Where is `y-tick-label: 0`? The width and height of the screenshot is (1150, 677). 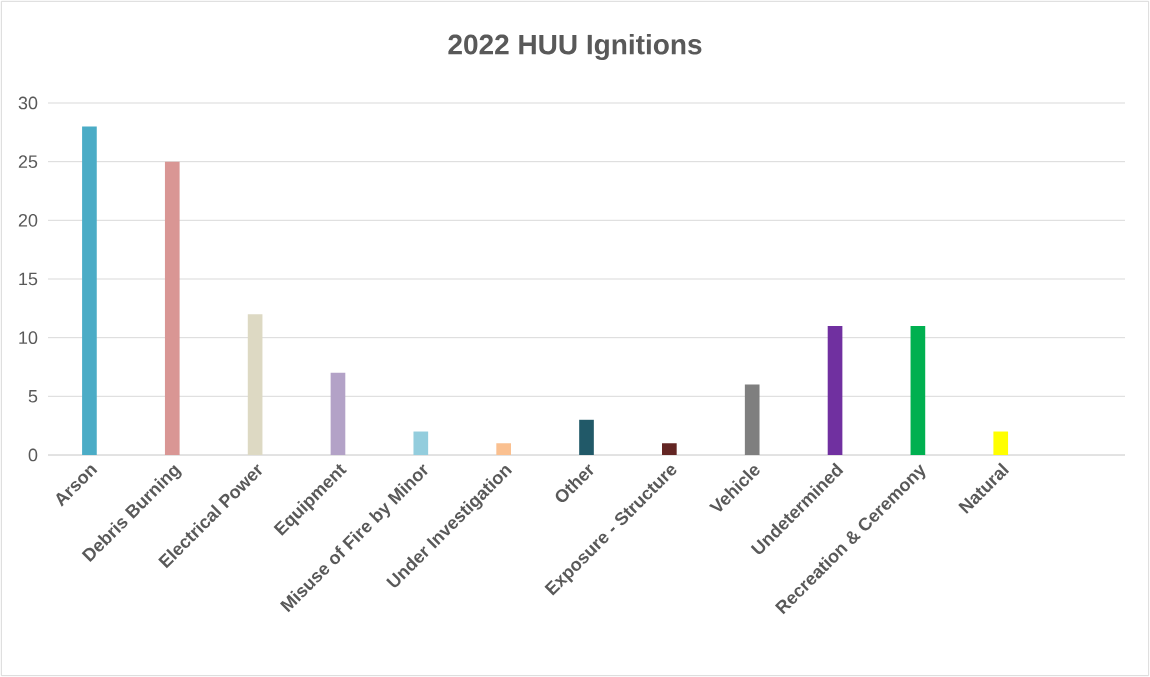
y-tick-label: 0 is located at coordinates (33, 455).